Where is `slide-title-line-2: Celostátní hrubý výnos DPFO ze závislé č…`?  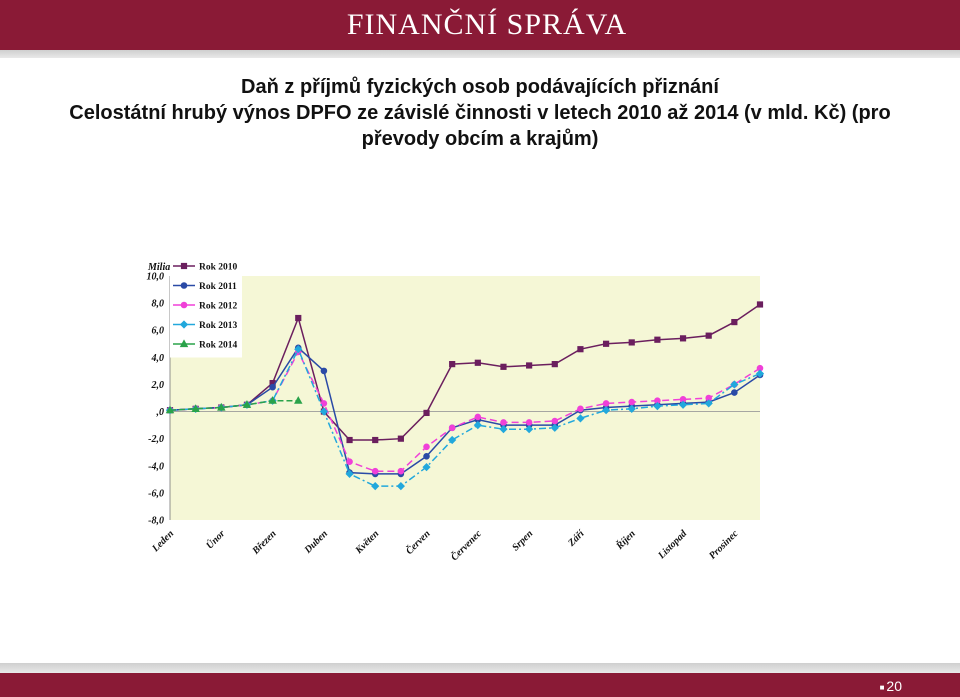
slide-title-line-2: Celostátní hrubý výnos DPFO ze závislé č… is located at coordinates (480, 113).